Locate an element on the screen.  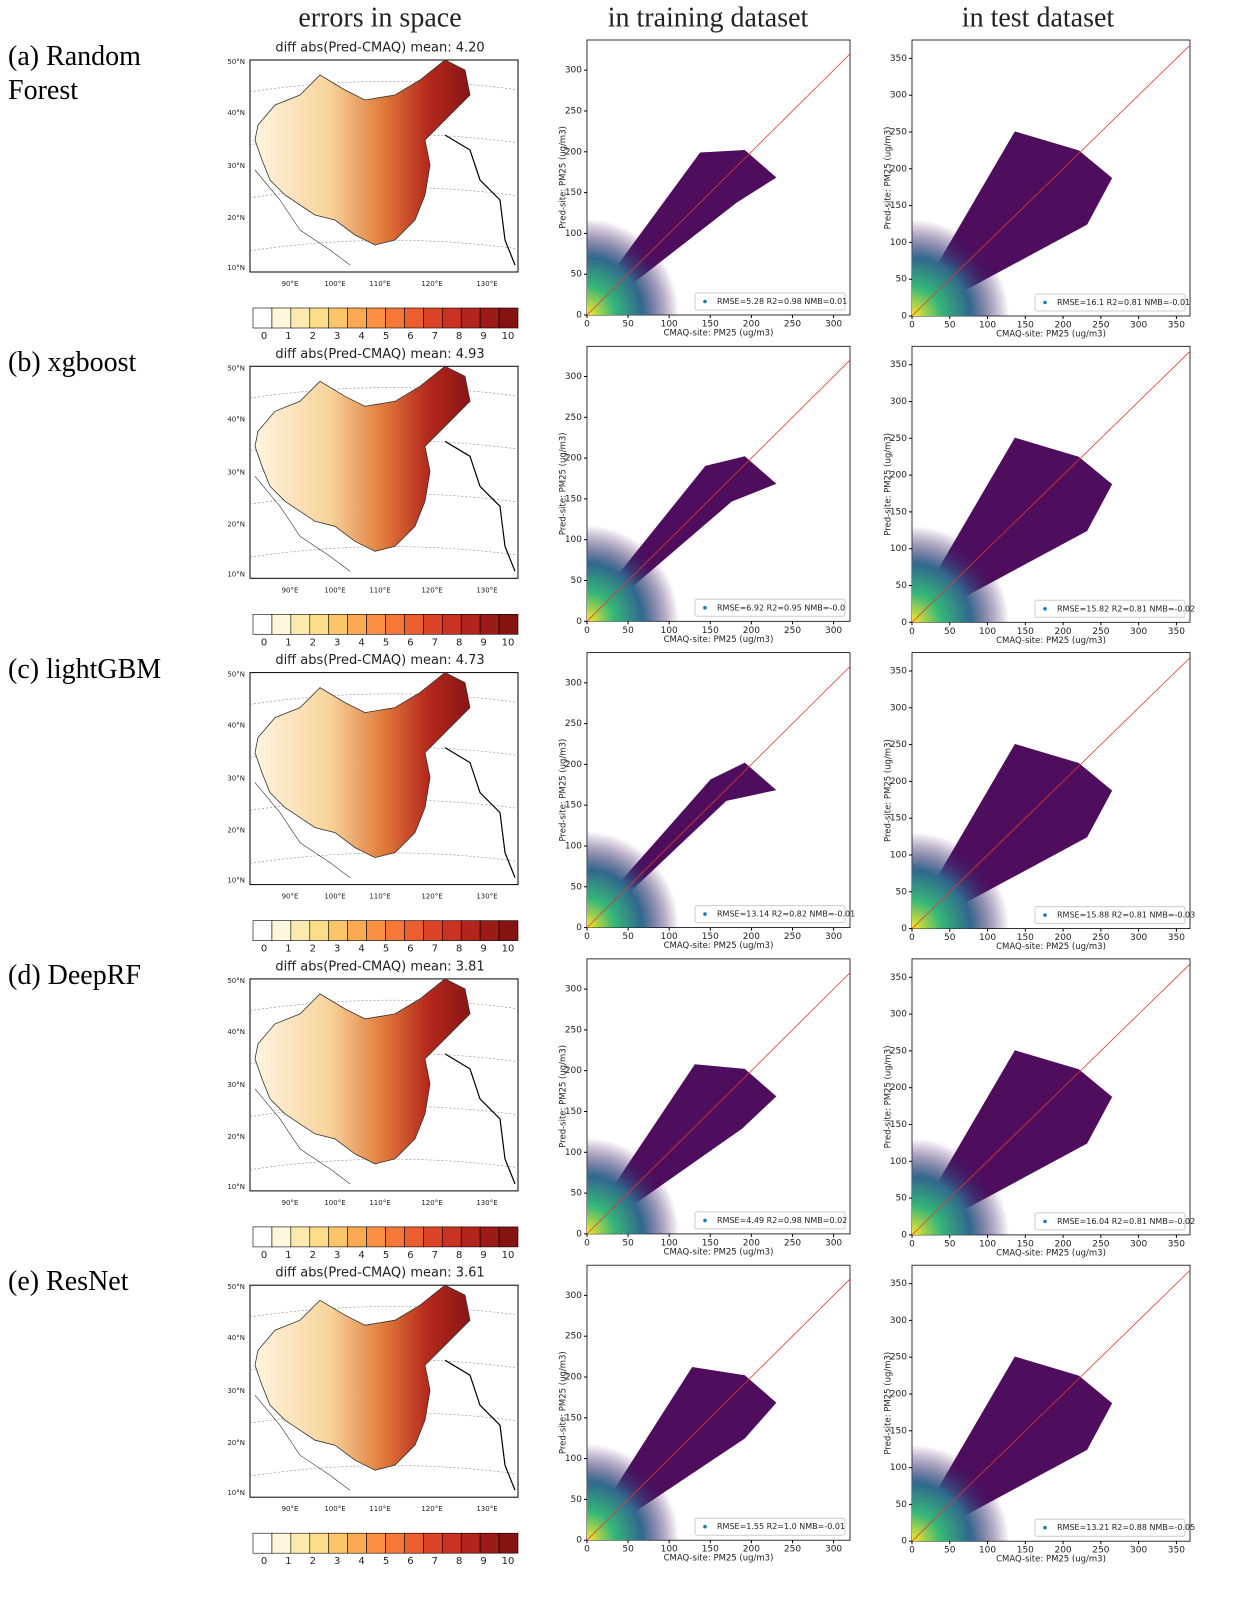
colorbar-tick-label: 2 is located at coordinates (313, 642).